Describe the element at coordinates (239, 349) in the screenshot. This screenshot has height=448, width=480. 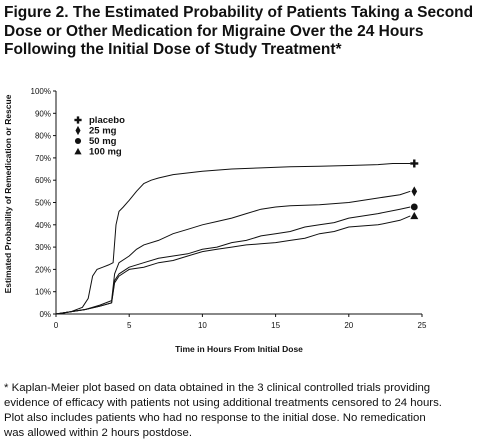
I see `x-axis-label: Time in Hours From Initial Dose` at that location.